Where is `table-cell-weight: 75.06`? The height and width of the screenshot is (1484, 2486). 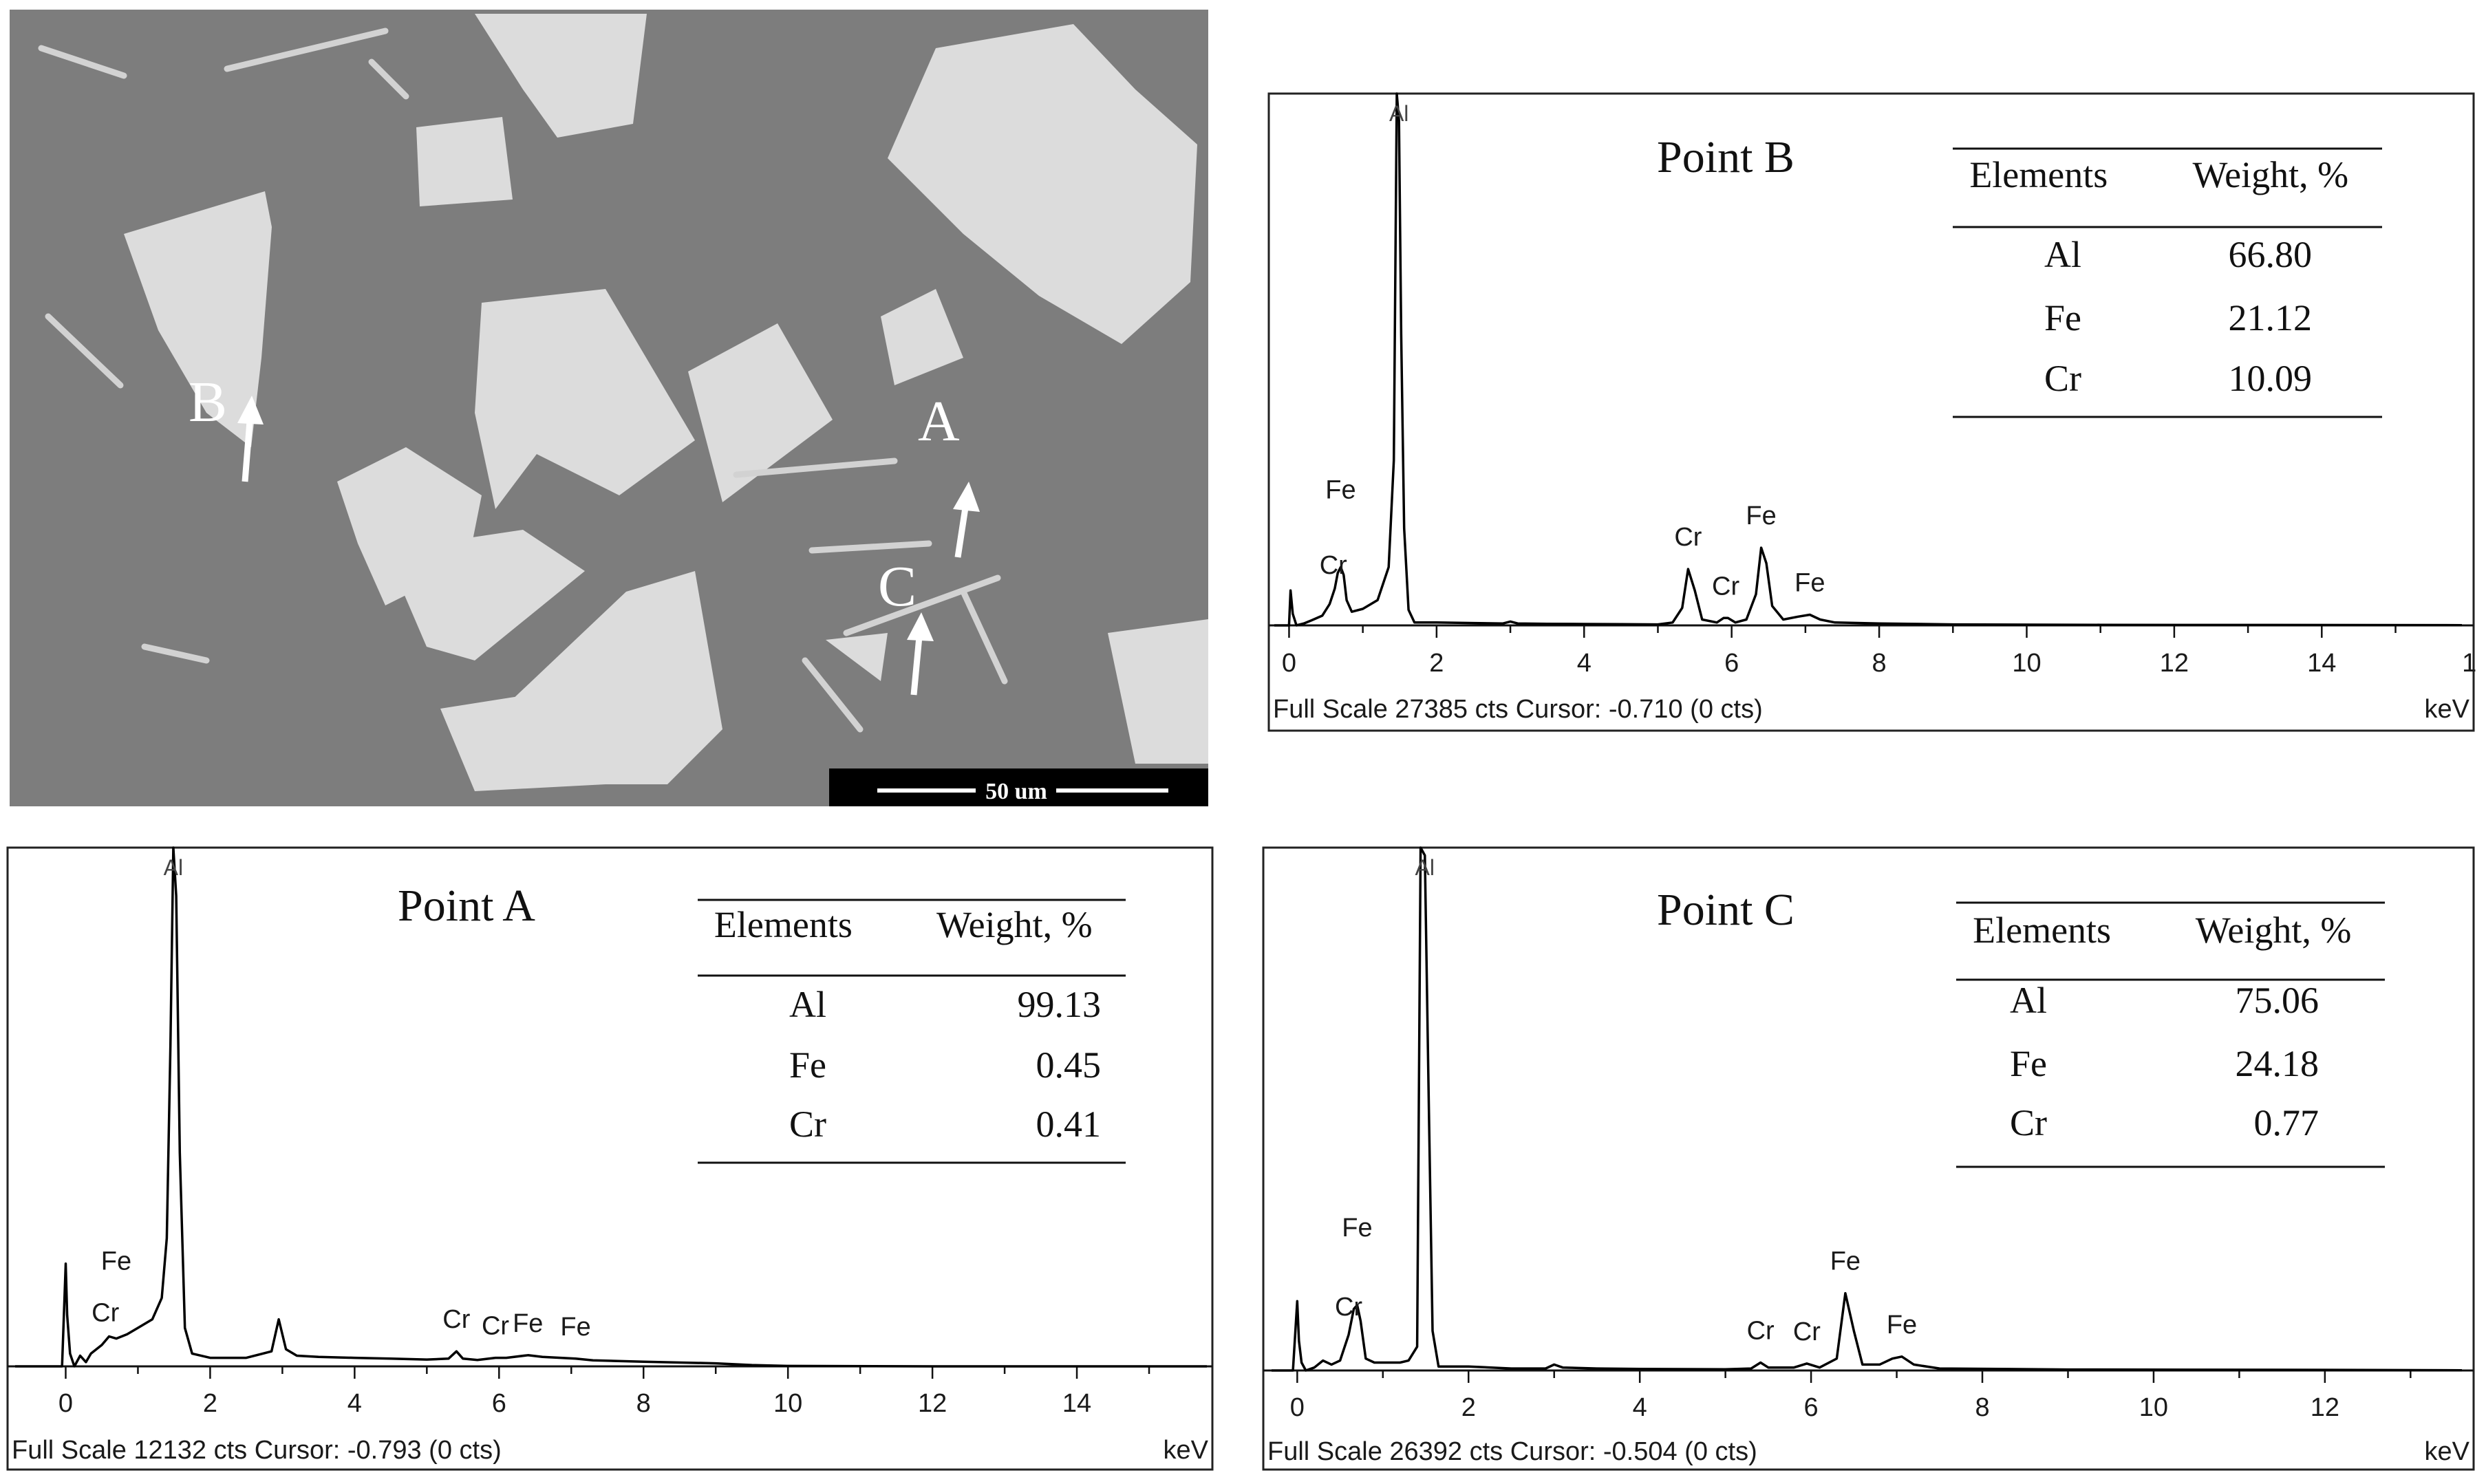 table-cell-weight: 75.06 is located at coordinates (2277, 1000).